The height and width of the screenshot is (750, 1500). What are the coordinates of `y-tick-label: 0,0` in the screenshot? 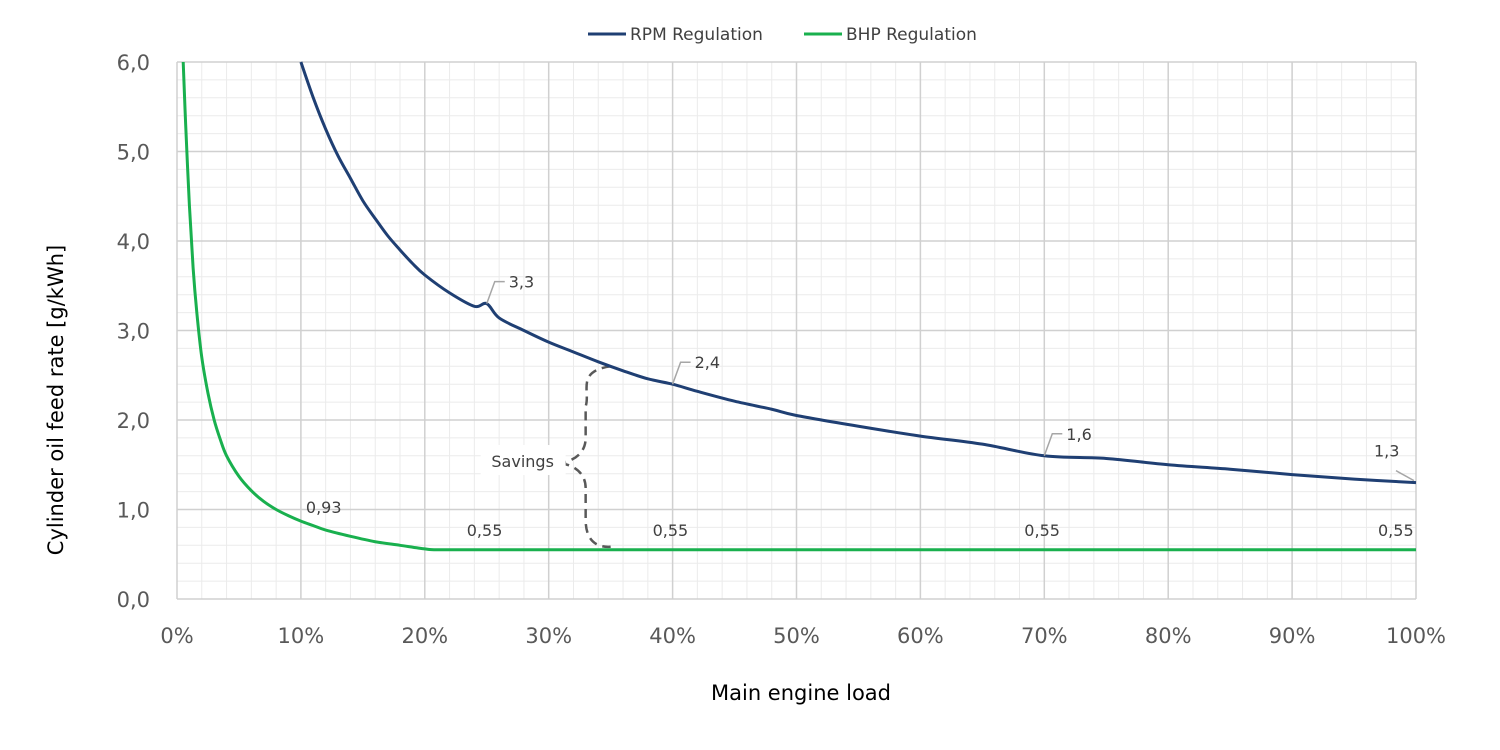 It's located at (133, 600).